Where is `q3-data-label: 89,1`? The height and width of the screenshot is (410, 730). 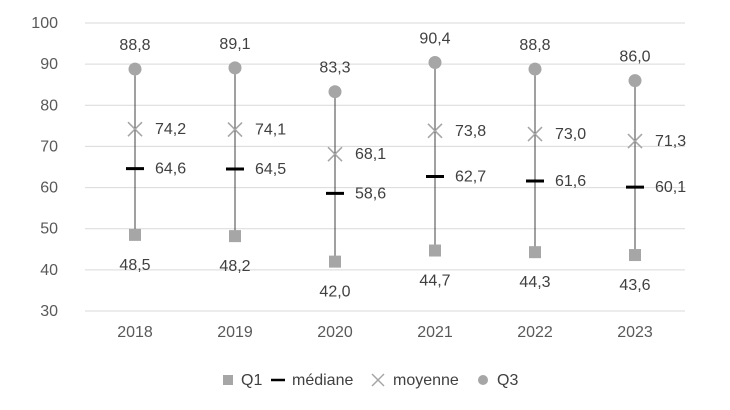
q3-data-label: 89,1 is located at coordinates (234, 44).